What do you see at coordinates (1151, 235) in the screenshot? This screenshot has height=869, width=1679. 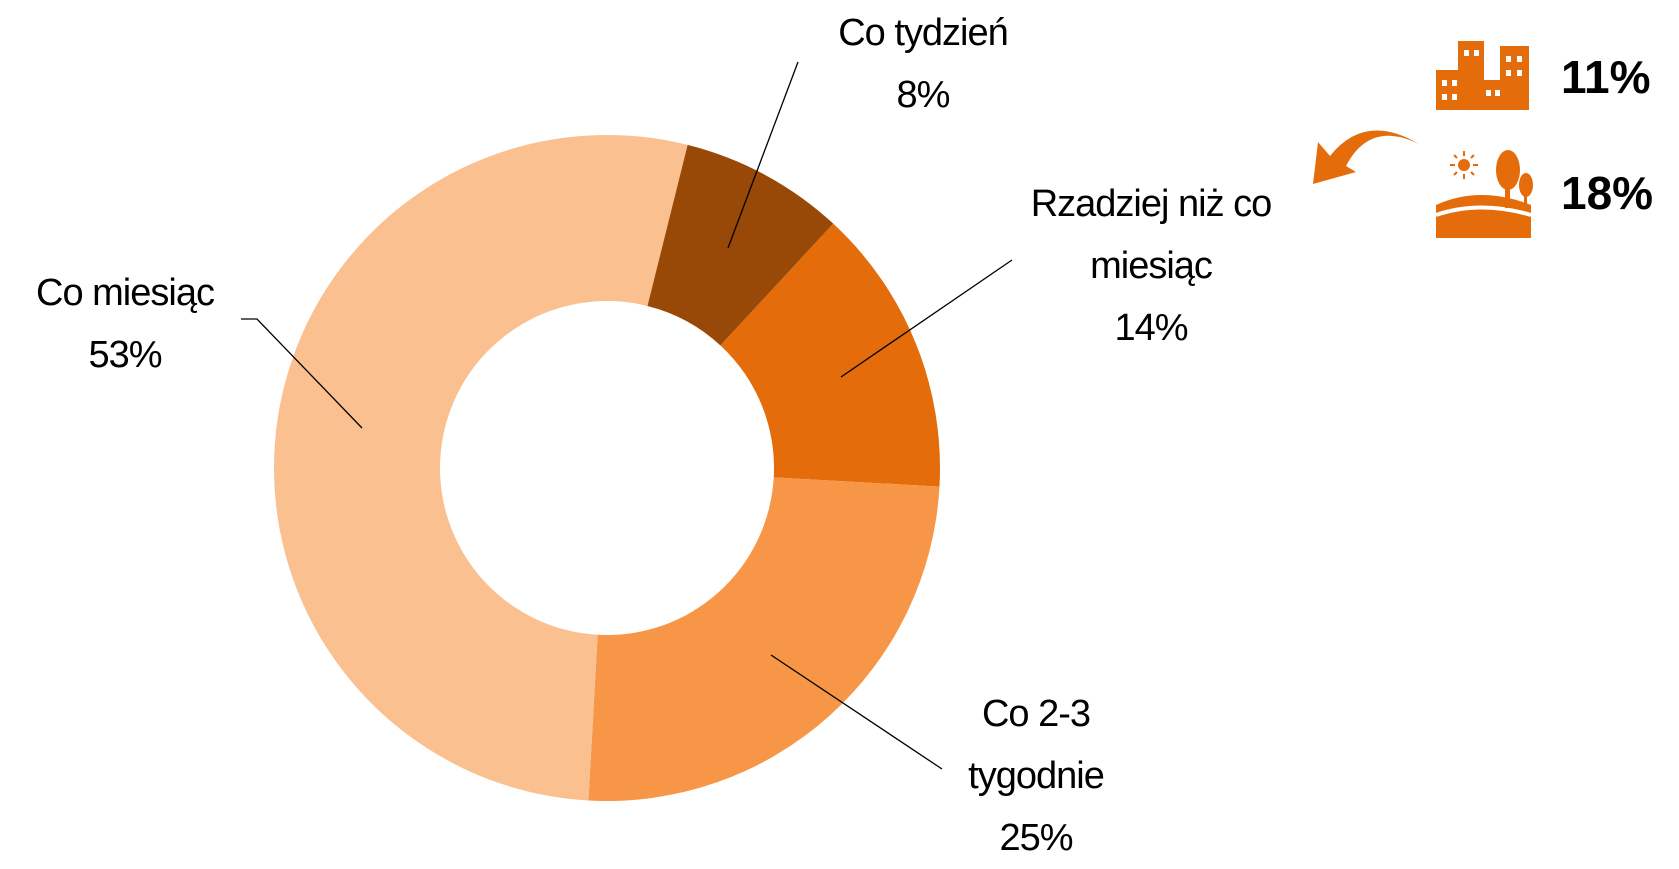 I see `category-label: Rzadziej niż co miesiąc` at bounding box center [1151, 235].